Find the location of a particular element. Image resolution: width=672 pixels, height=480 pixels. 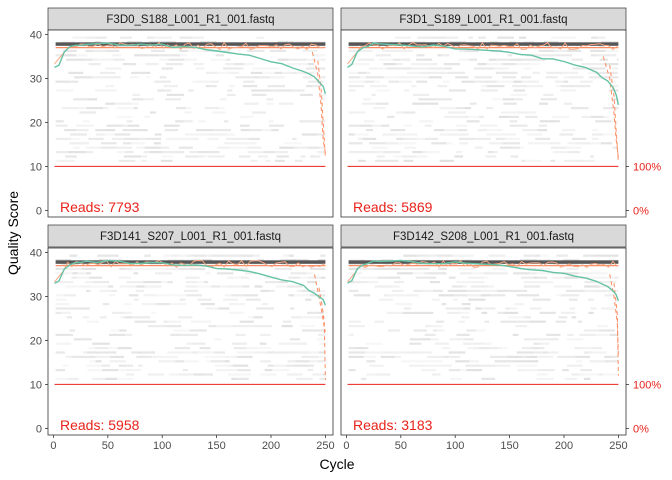

median-line is located at coordinates (482, 53).